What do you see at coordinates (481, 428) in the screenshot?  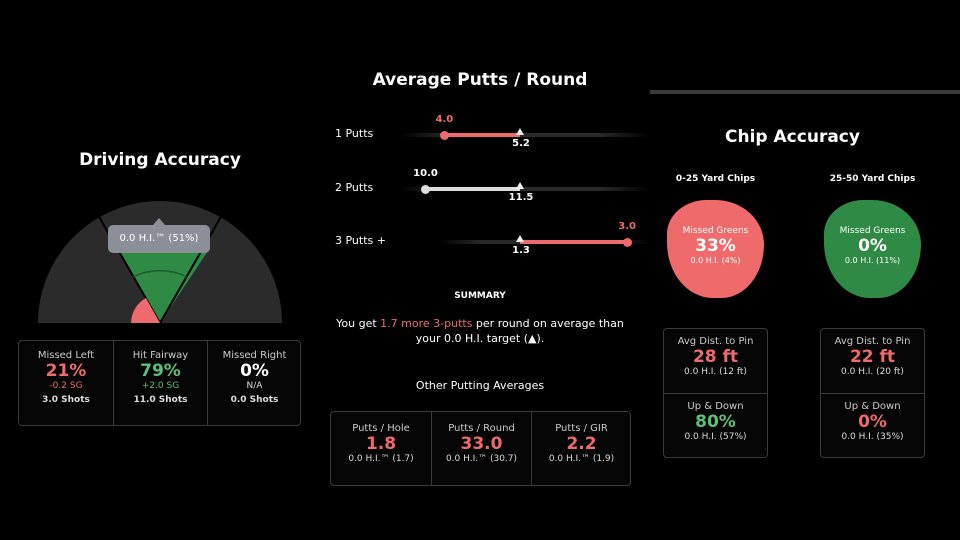 I see `stat-label: Putts / Round` at bounding box center [481, 428].